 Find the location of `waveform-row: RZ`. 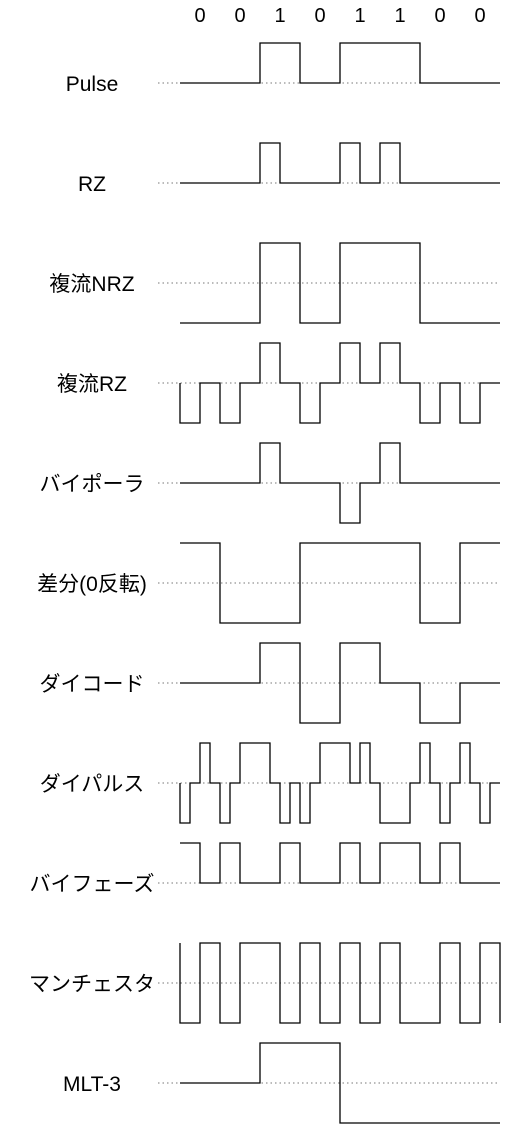

waveform-row: RZ is located at coordinates (289, 169).